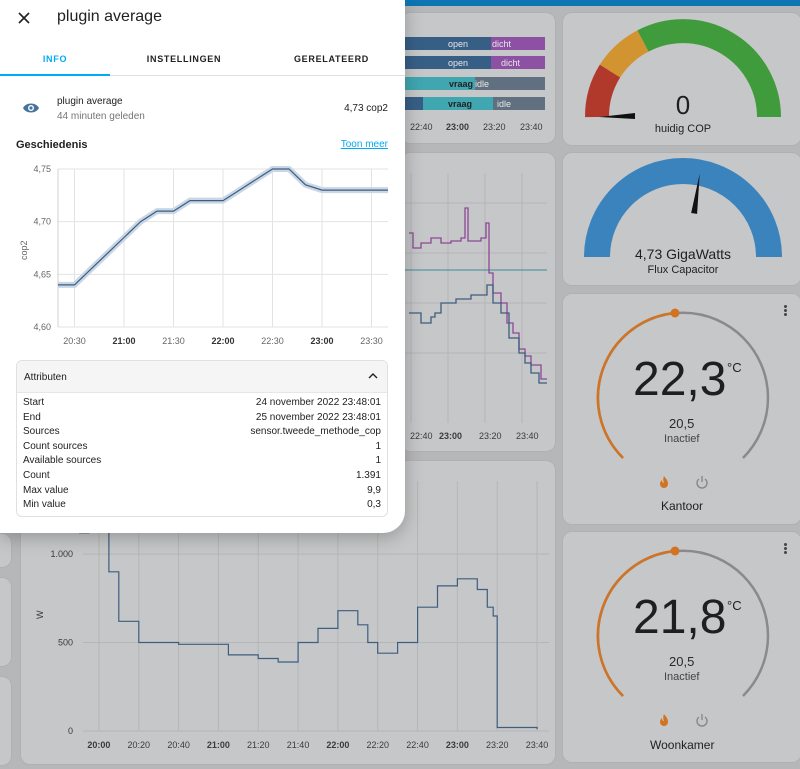 Image resolution: width=800 pixels, height=769 pixels. Describe the element at coordinates (178, 745) in the screenshot. I see `x-tick-label: 20:40` at that location.